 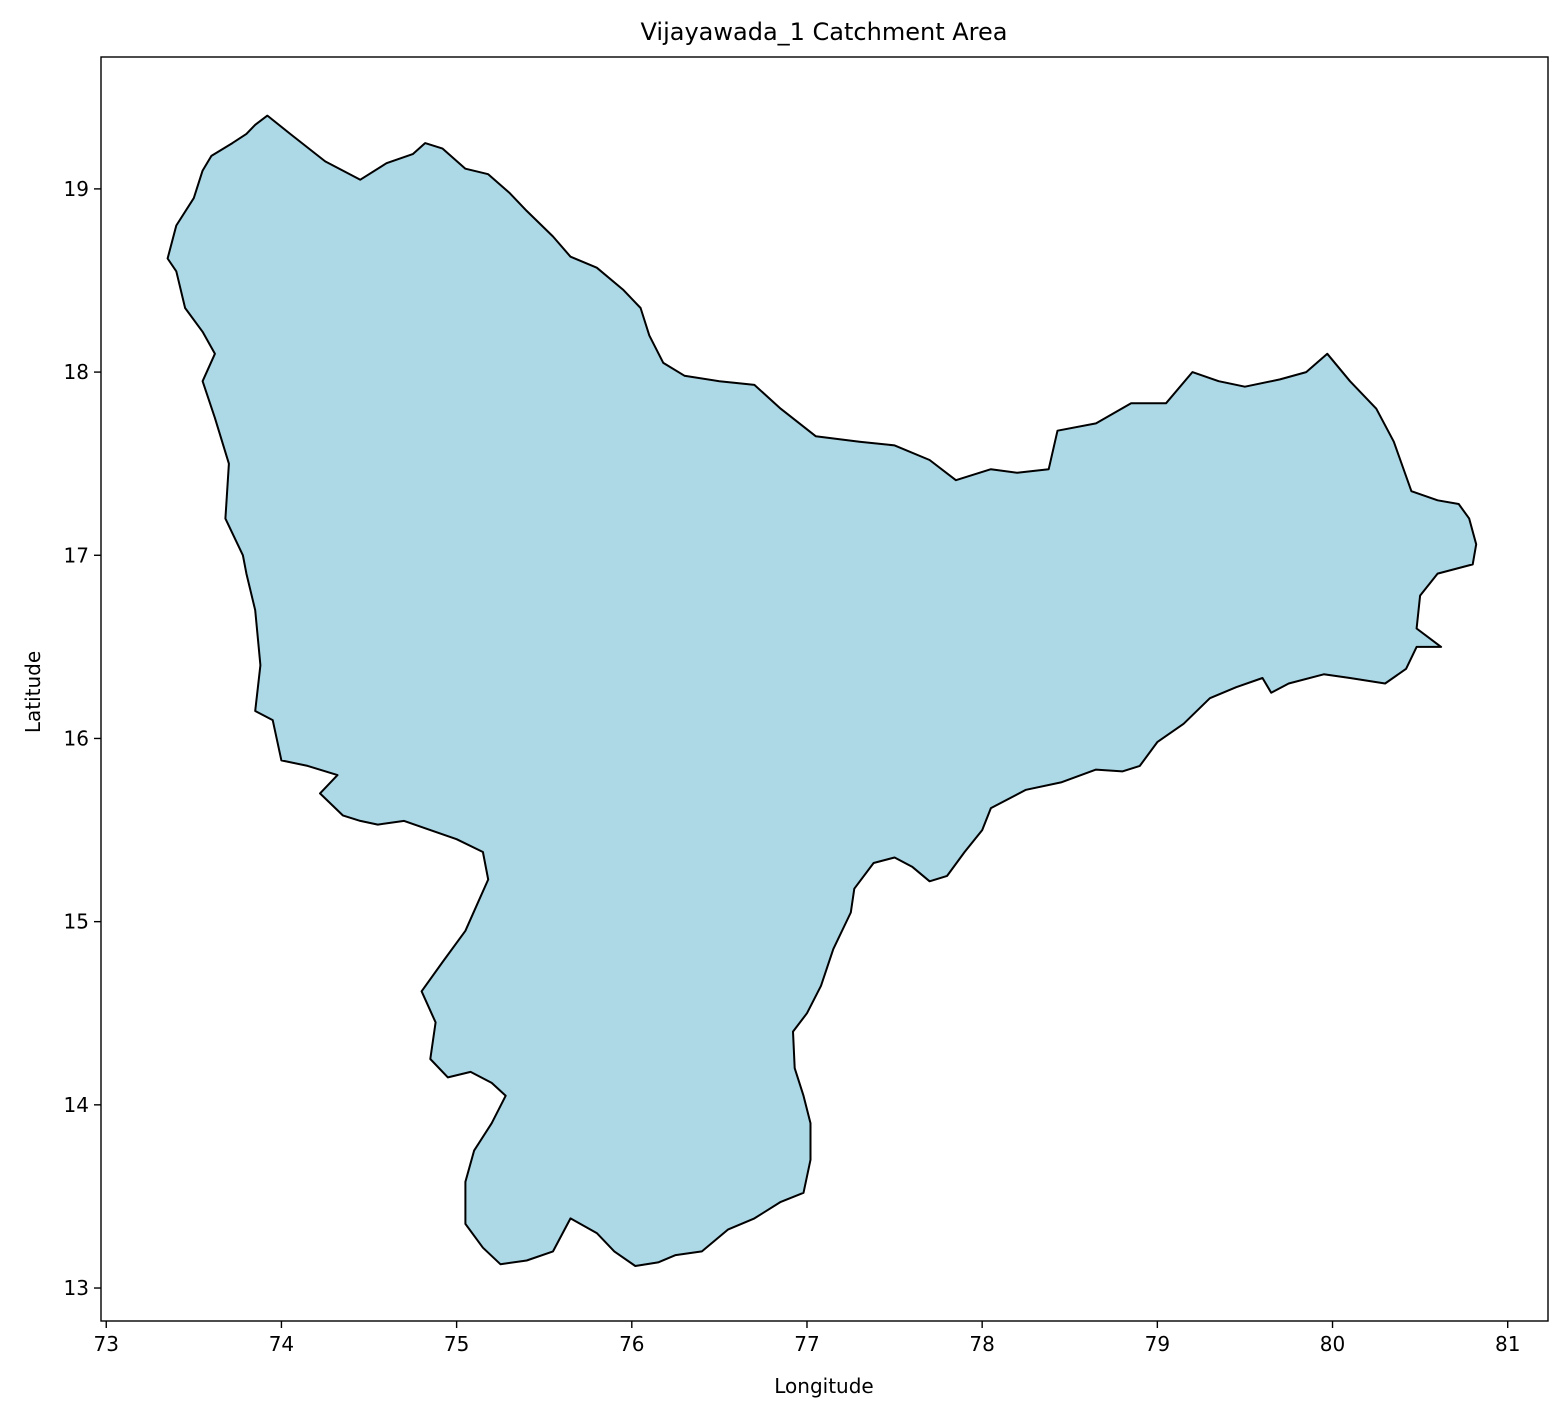 What do you see at coordinates (1507, 1344) in the screenshot?
I see `x-tick-label: 81` at bounding box center [1507, 1344].